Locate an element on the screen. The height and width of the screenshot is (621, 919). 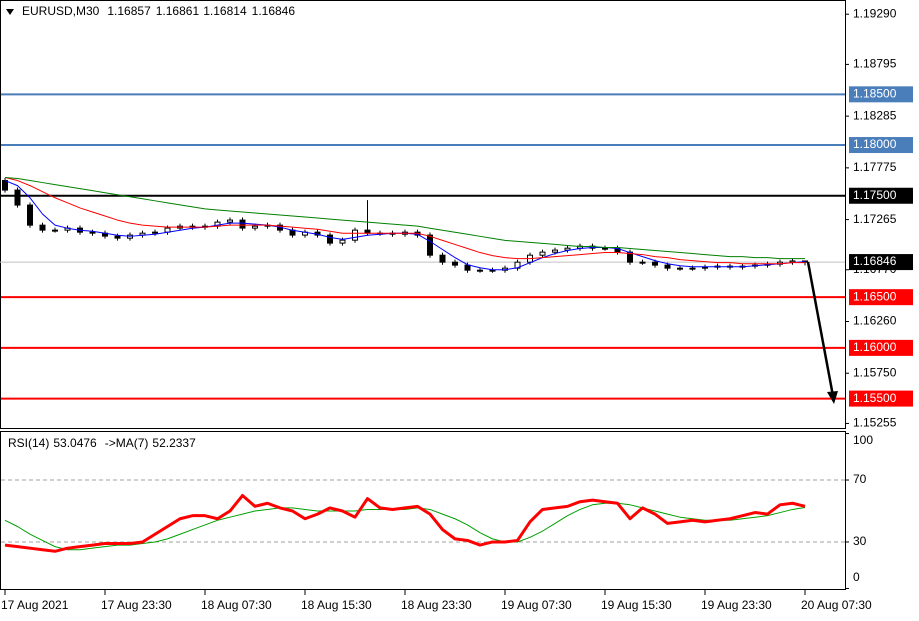
y-tick-label: 1.16260 is located at coordinates (875, 321).